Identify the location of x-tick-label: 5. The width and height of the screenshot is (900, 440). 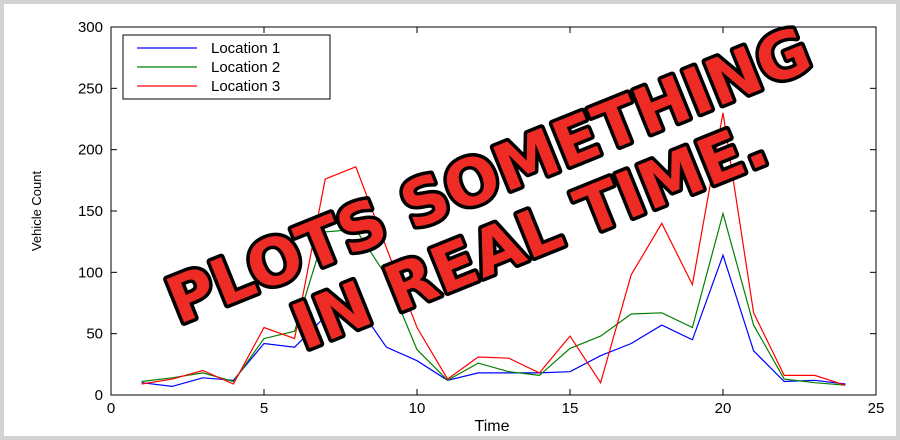
(264, 408).